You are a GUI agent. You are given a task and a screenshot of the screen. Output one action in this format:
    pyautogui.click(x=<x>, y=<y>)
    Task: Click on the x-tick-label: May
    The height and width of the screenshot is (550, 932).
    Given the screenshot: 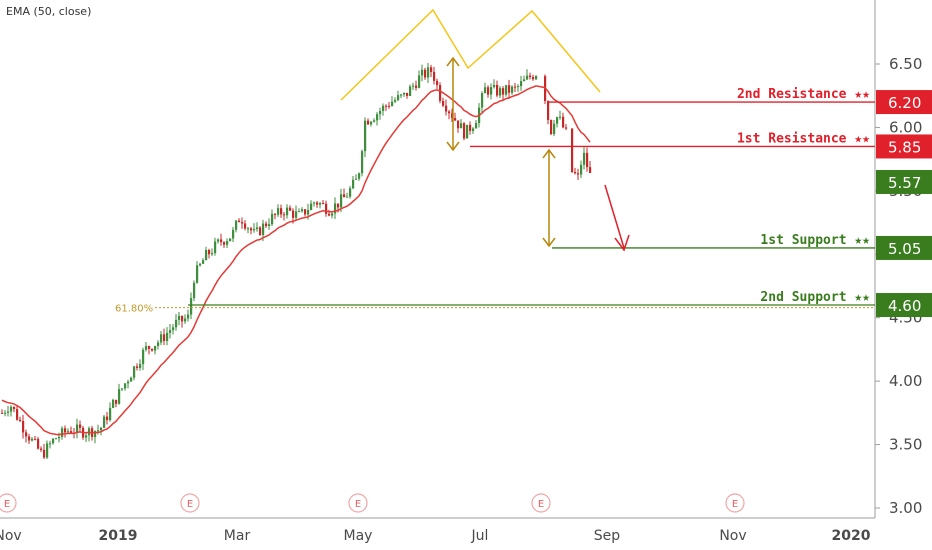 What is the action you would take?
    pyautogui.click(x=358, y=536)
    